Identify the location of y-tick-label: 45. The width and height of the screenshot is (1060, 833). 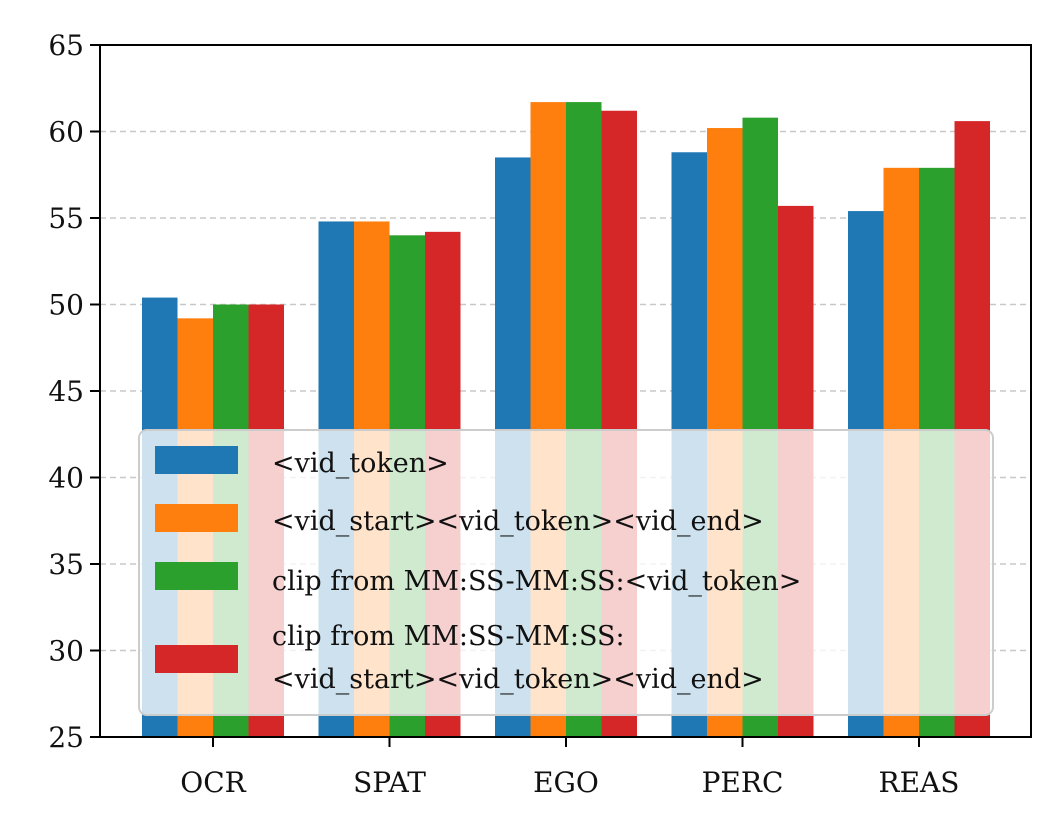
(66, 391).